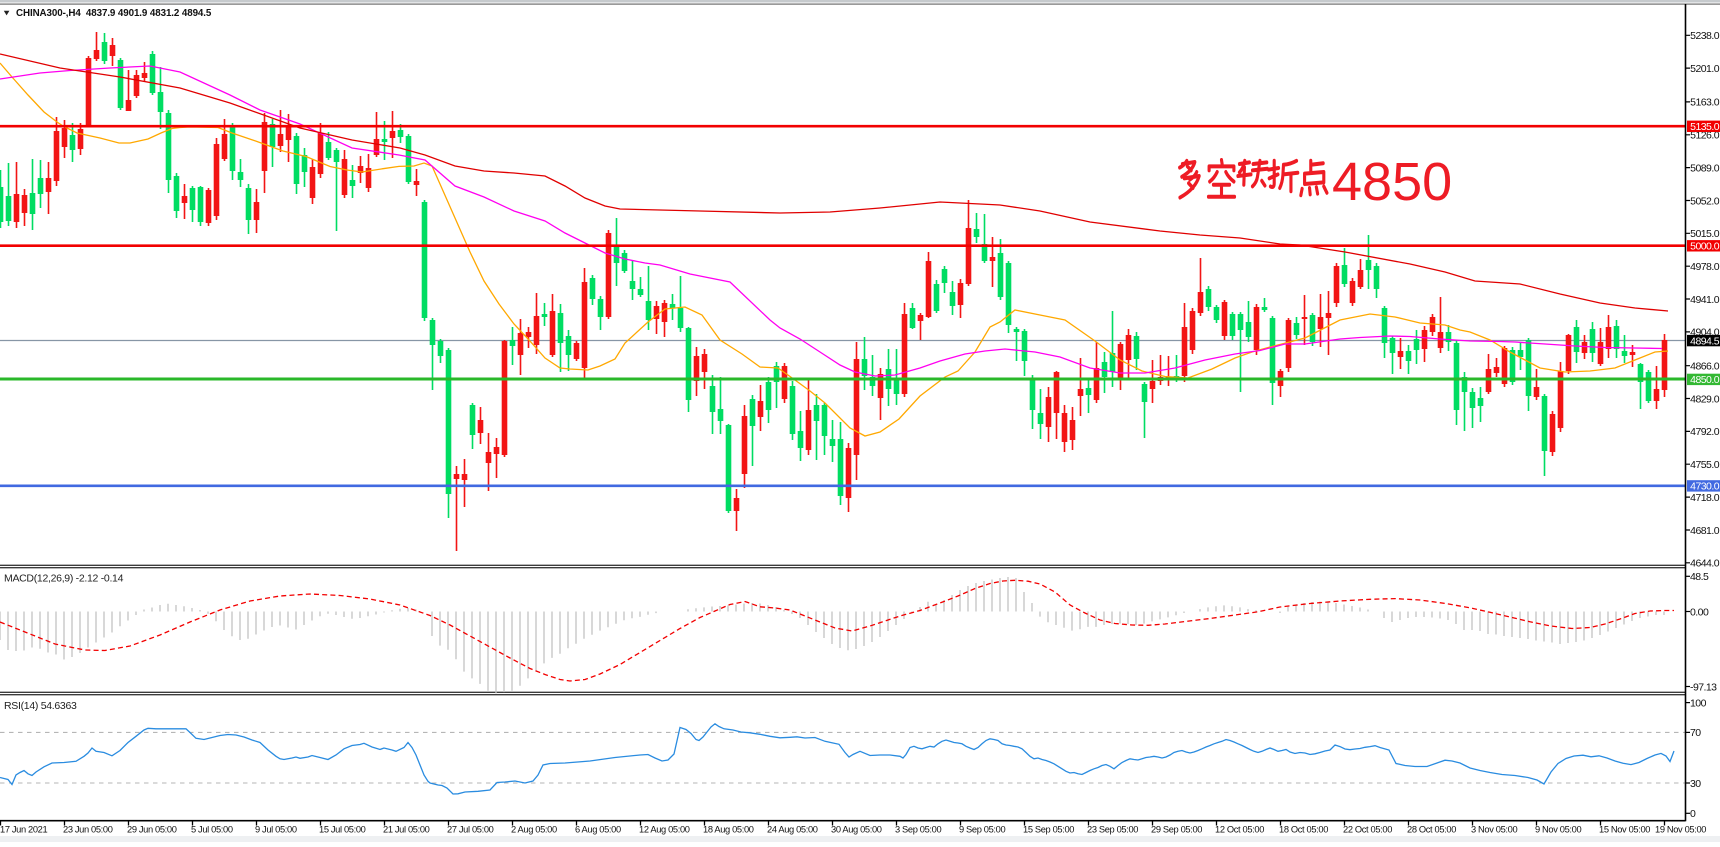 Image resolution: width=1720 pixels, height=847 pixels. Describe the element at coordinates (664, 830) in the screenshot. I see `svg-text: 12 Aug 05:00` at that location.